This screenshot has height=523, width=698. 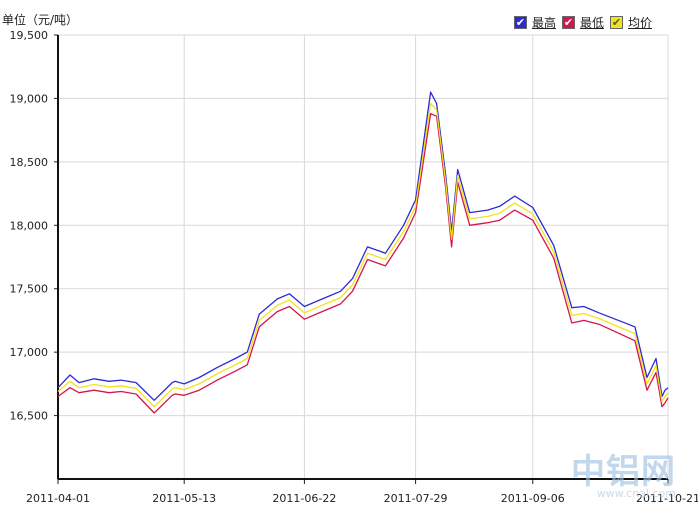 I want to click on x-tick-label: 2011-06-22, so click(x=304, y=498).